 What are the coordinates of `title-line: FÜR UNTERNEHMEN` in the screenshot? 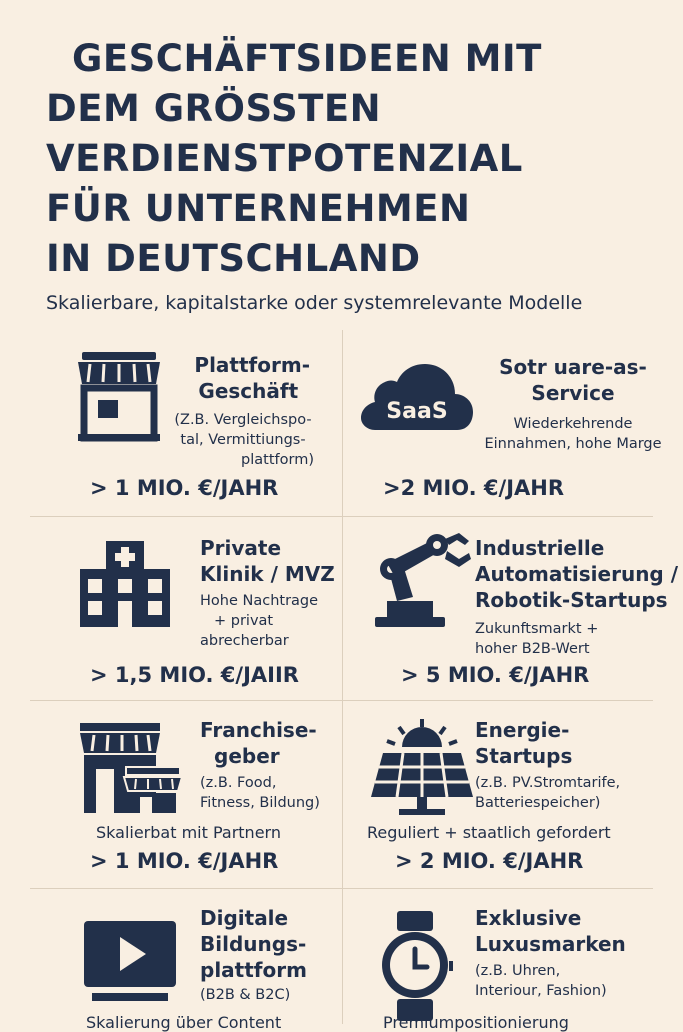 It's located at (258, 208).